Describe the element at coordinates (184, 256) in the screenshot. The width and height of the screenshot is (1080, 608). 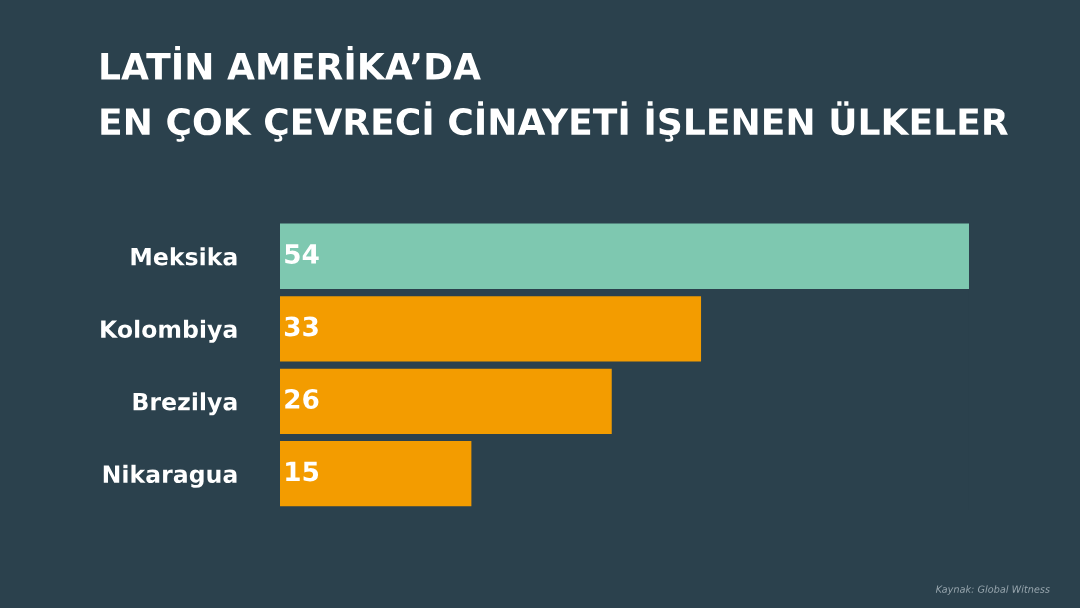
I see `y-tick-label: Meksika` at that location.